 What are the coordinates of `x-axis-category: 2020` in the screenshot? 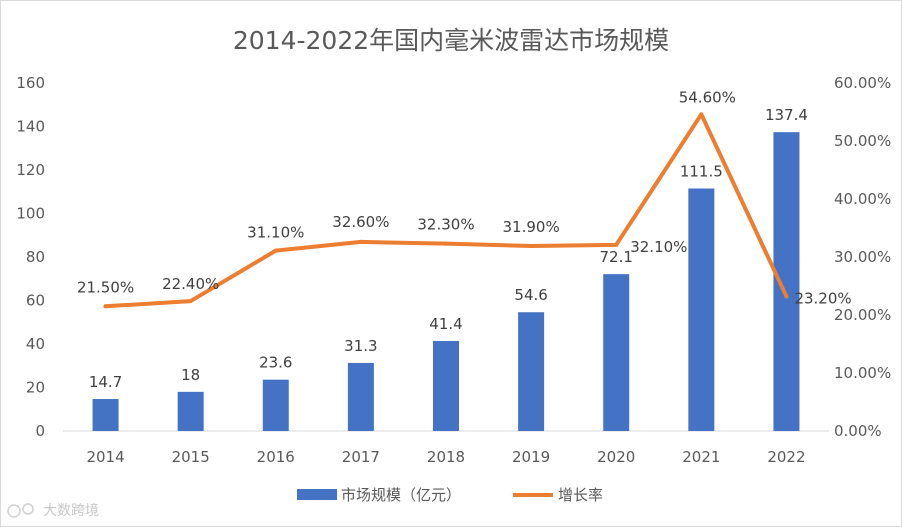 It's located at (616, 457).